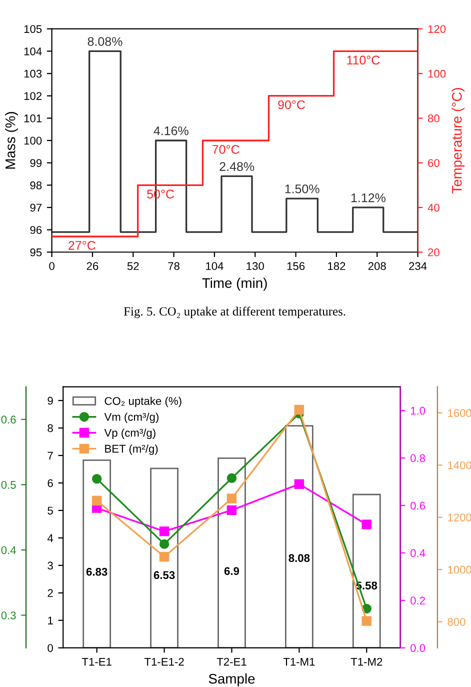 This screenshot has width=471, height=687. What do you see at coordinates (50, 566) in the screenshot?
I see `y-tick-label: 3` at bounding box center [50, 566].